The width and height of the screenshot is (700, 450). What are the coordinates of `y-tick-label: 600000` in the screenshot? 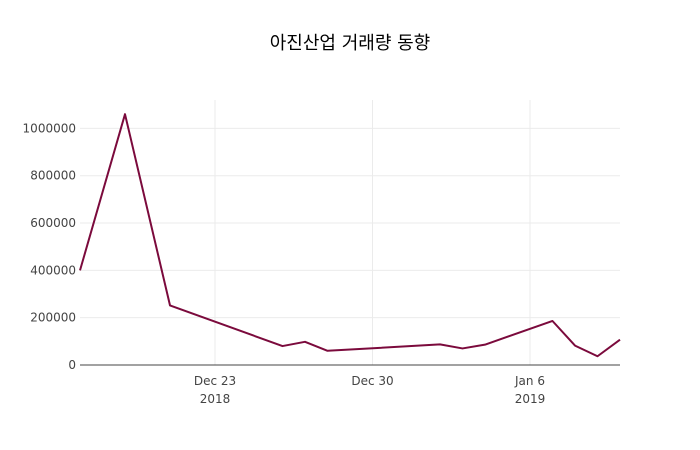 It's located at (53, 223).